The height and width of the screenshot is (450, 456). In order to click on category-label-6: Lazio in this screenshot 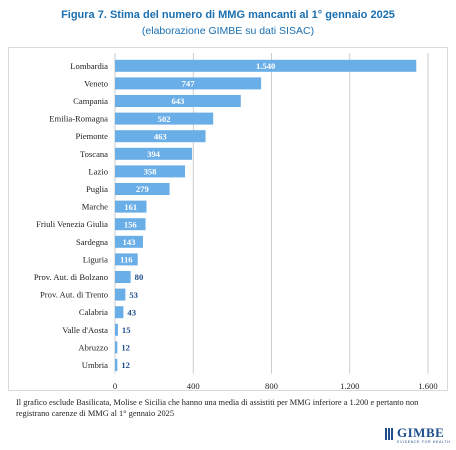, I will do `click(98, 171)`.